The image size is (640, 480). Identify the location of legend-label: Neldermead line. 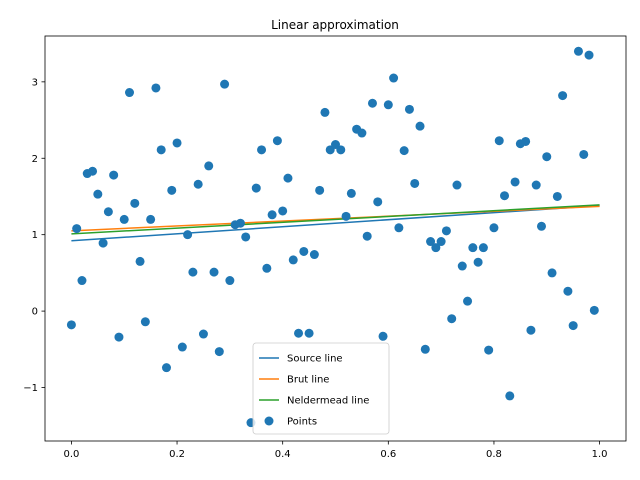
(328, 401).